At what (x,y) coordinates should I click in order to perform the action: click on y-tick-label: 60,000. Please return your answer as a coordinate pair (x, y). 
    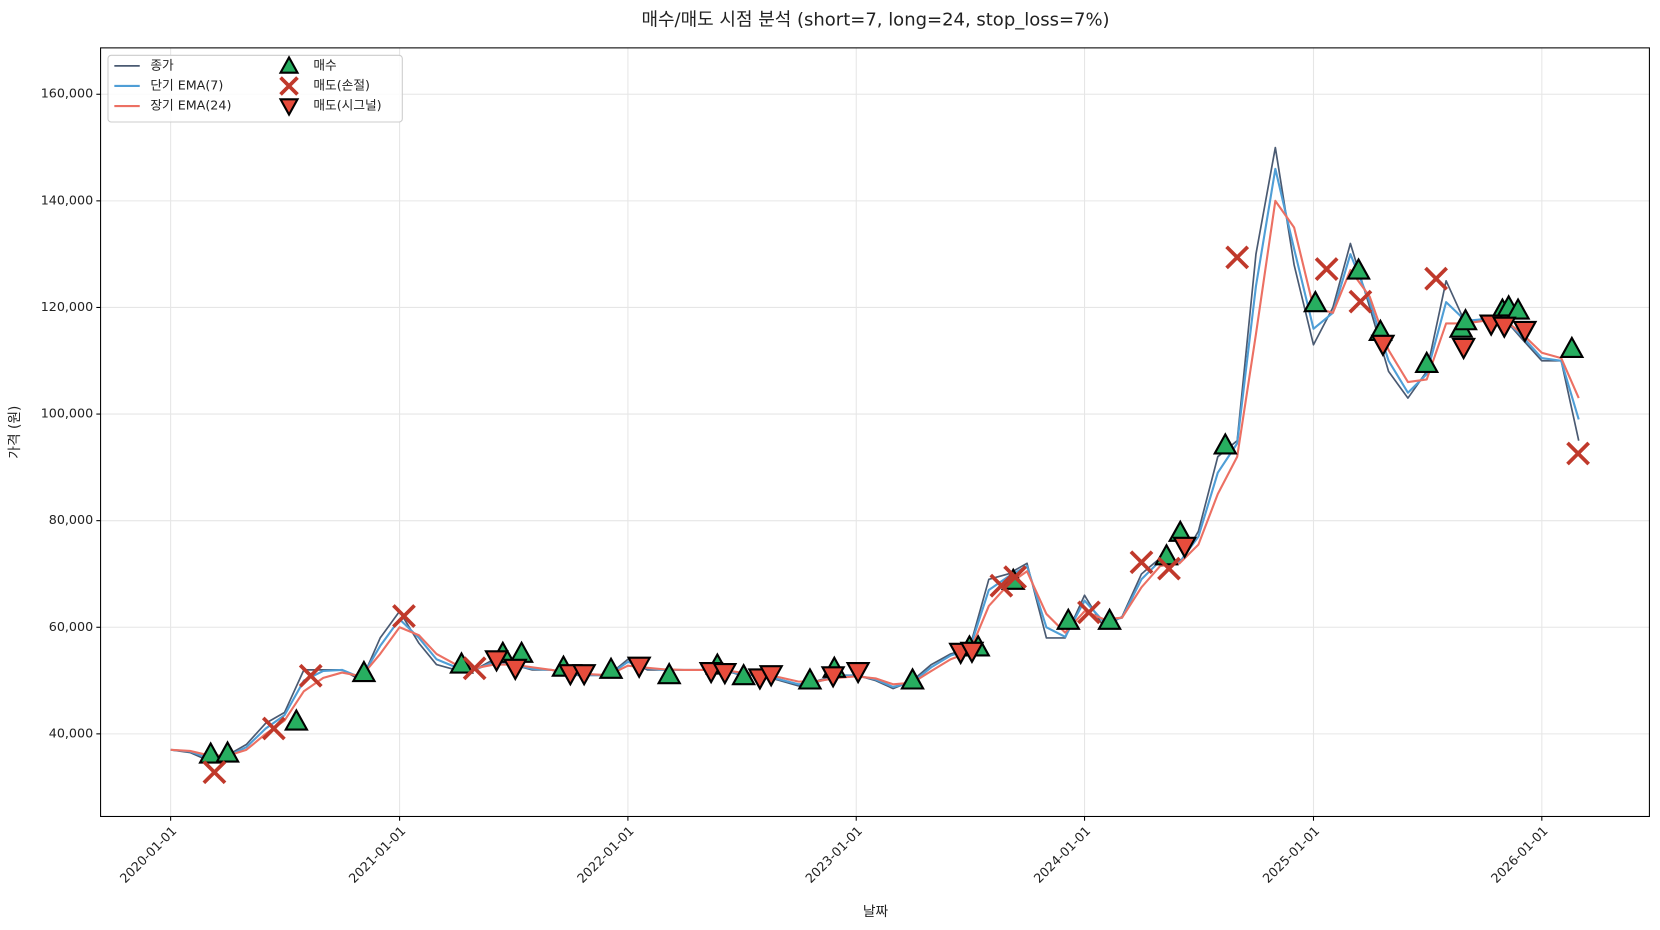
    Looking at the image, I should click on (71, 626).